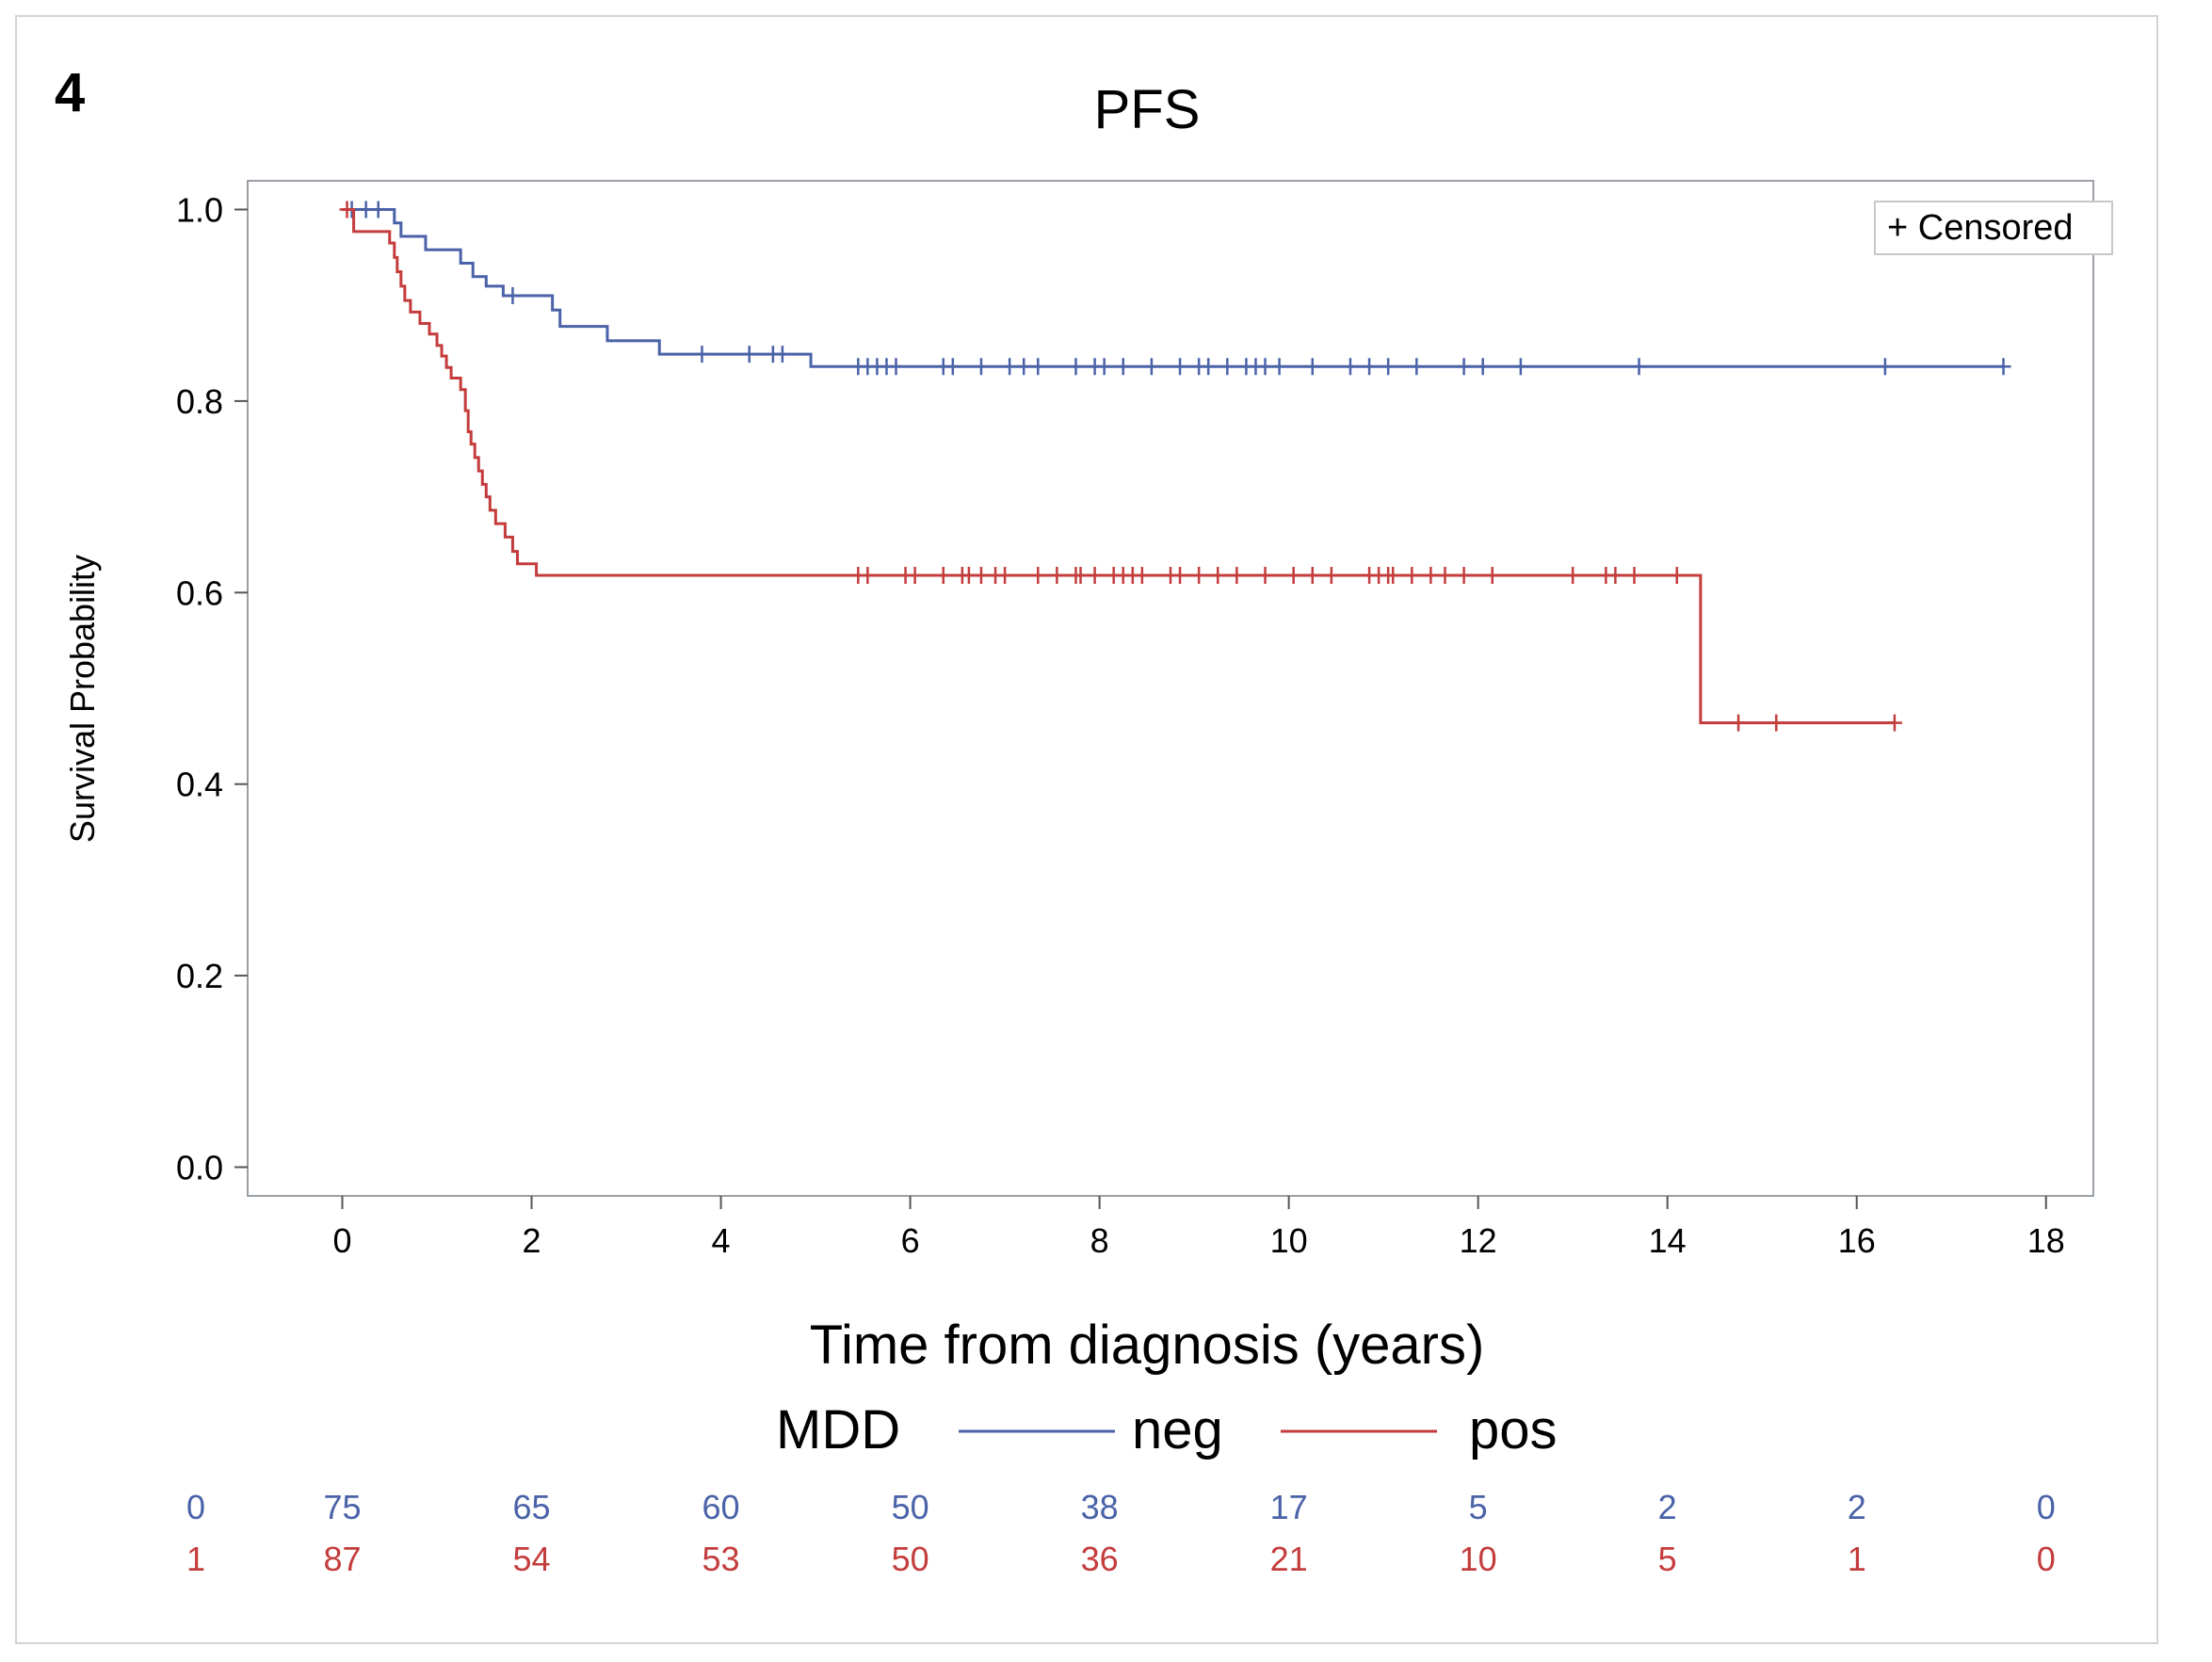 Image resolution: width=2212 pixels, height=1662 pixels. I want to click on x-tick-label: 18, so click(2046, 1240).